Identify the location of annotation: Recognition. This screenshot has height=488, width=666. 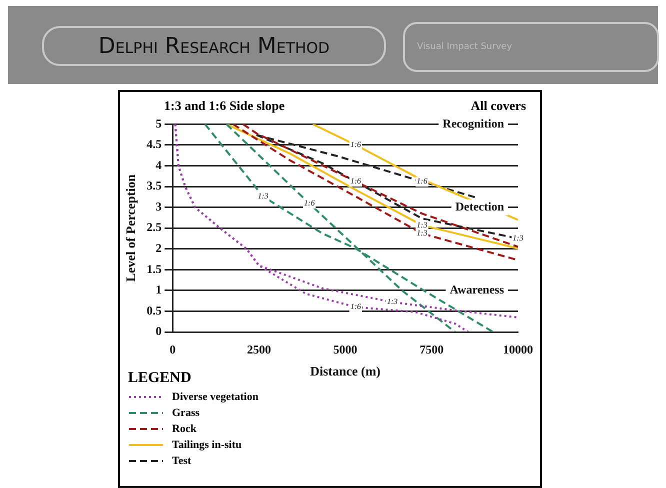
(473, 123).